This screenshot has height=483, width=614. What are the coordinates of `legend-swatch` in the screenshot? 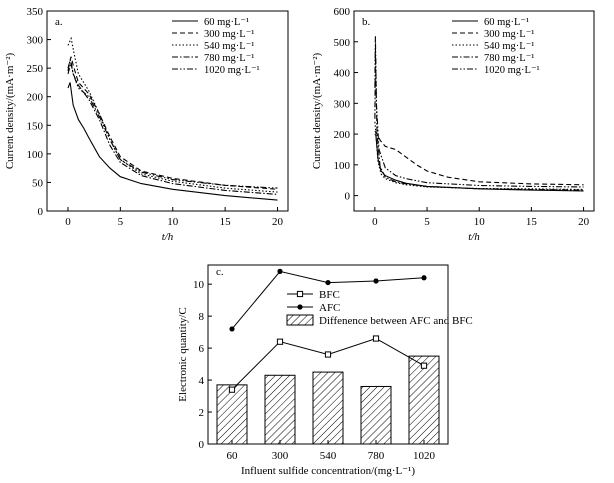 It's located at (300, 320).